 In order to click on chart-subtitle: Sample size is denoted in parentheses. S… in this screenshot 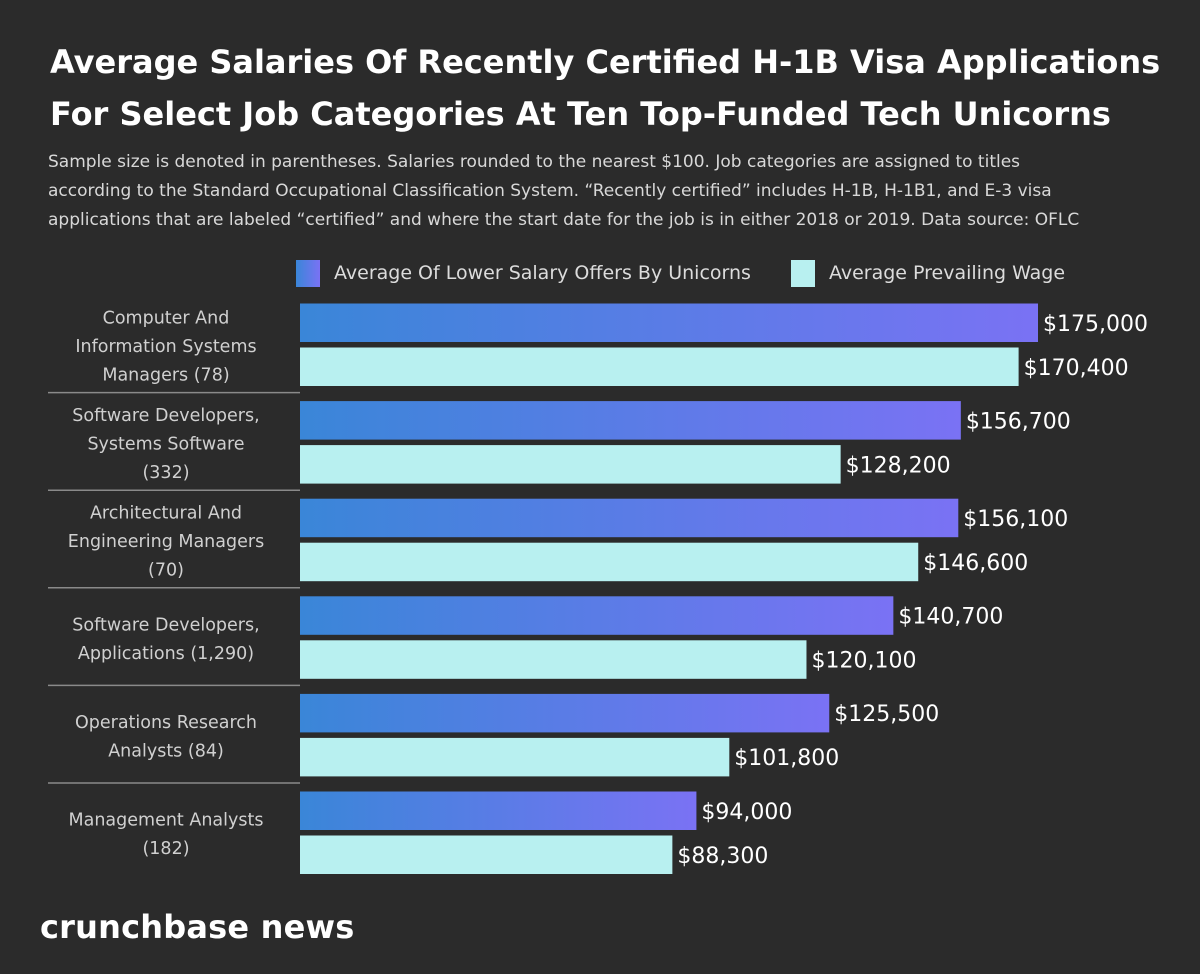, I will do `click(613, 191)`.